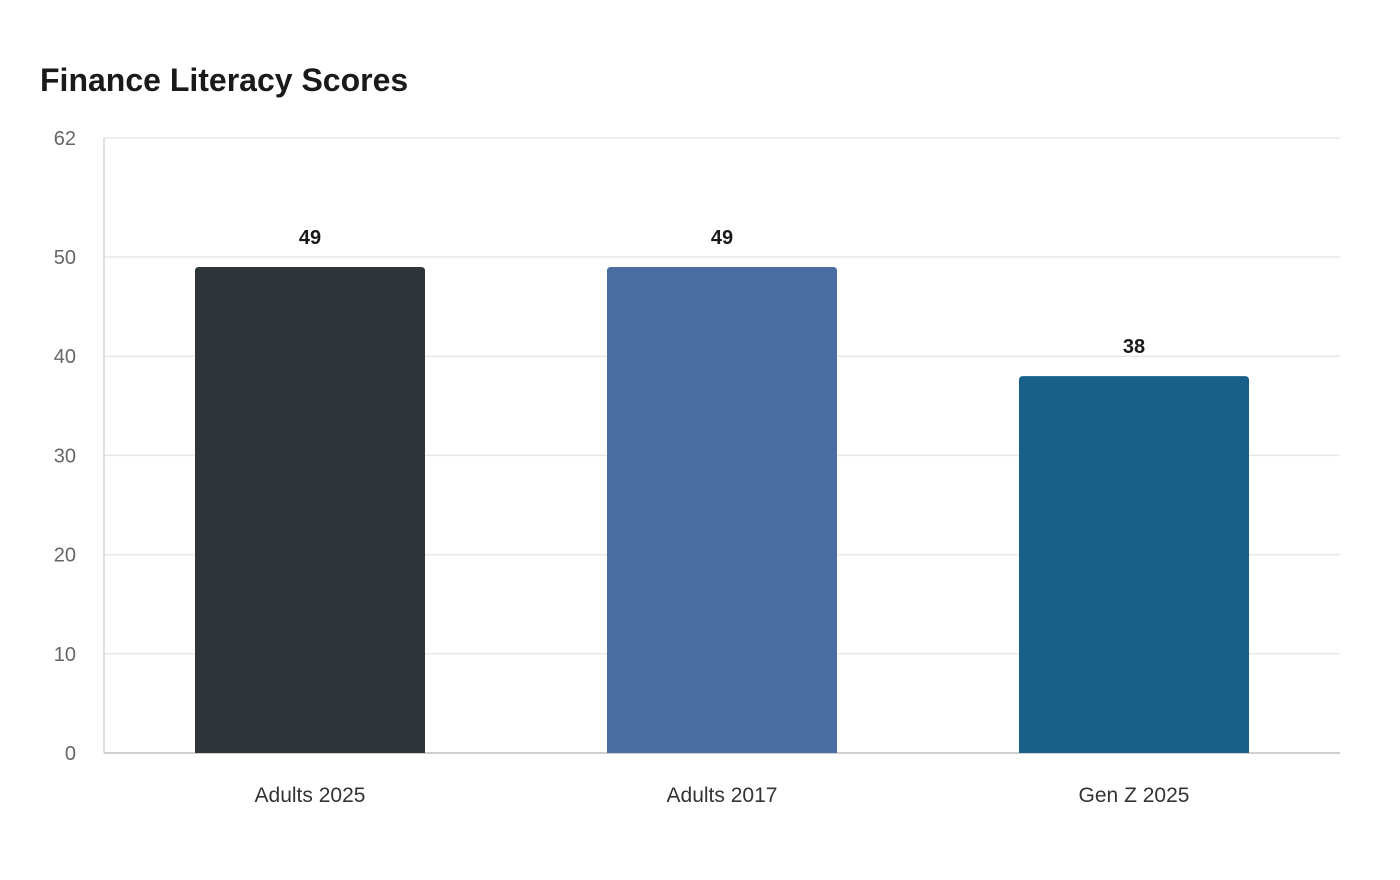  What do you see at coordinates (722, 795) in the screenshot?
I see `x-category-label: Adults 2017` at bounding box center [722, 795].